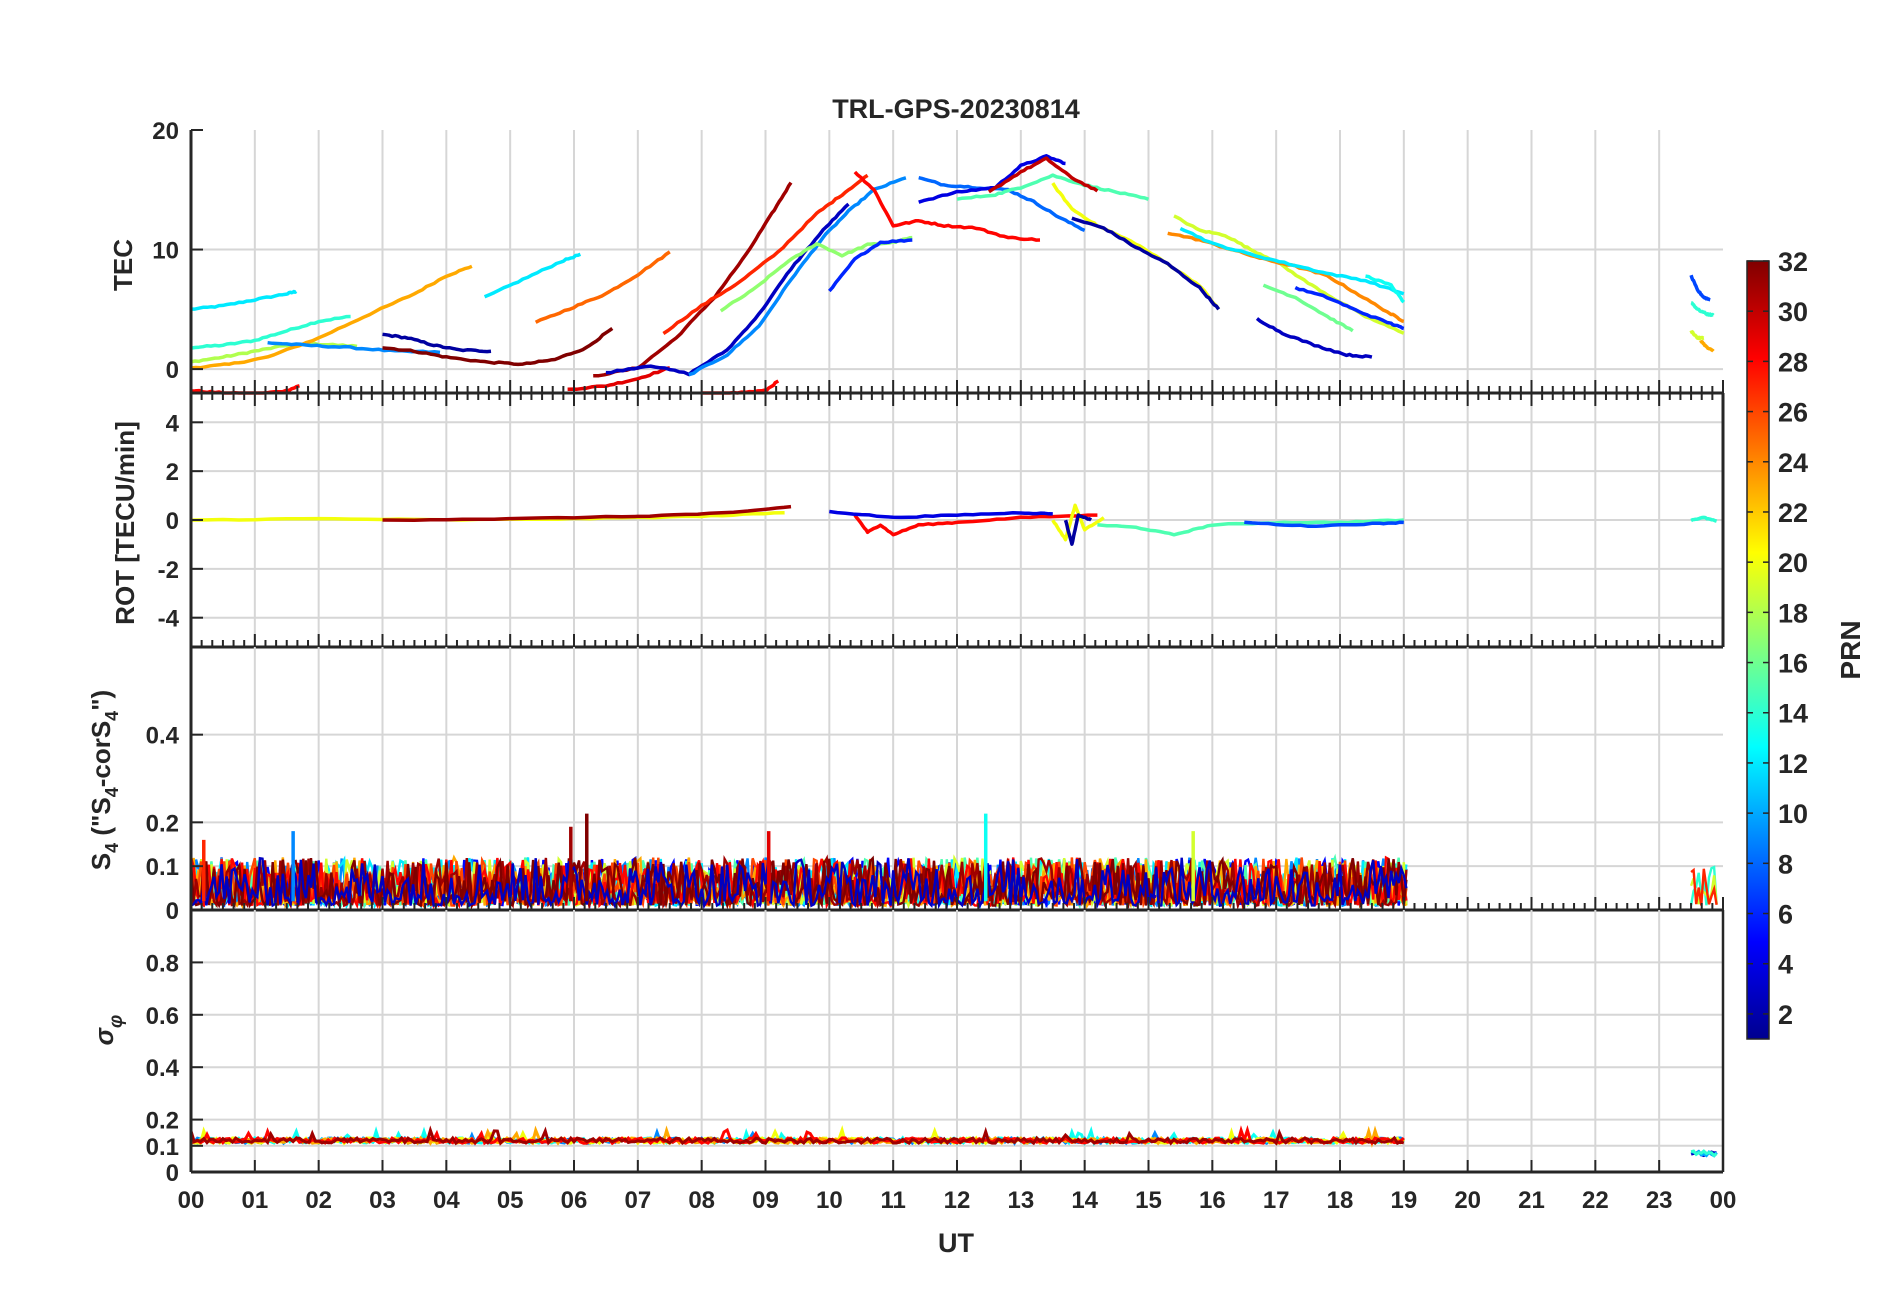  What do you see at coordinates (172, 472) in the screenshot?
I see `y-tick-label: 2` at bounding box center [172, 472].